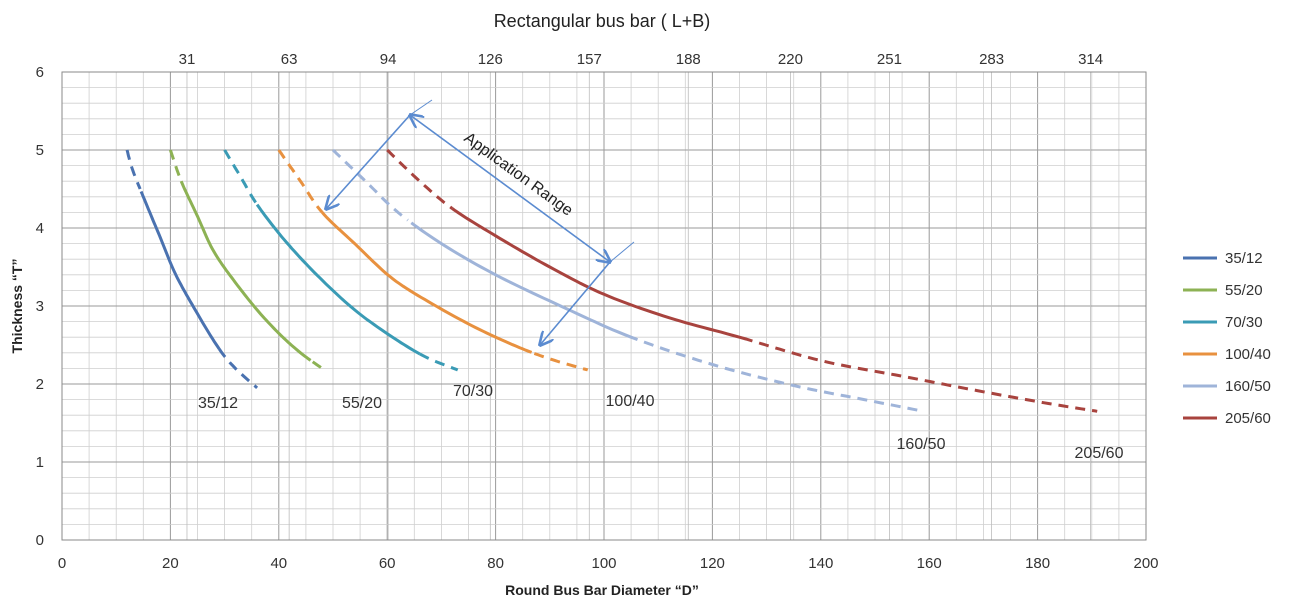 The image size is (1297, 601). Describe the element at coordinates (589, 59) in the screenshot. I see `top-tick-label: 157` at that location.